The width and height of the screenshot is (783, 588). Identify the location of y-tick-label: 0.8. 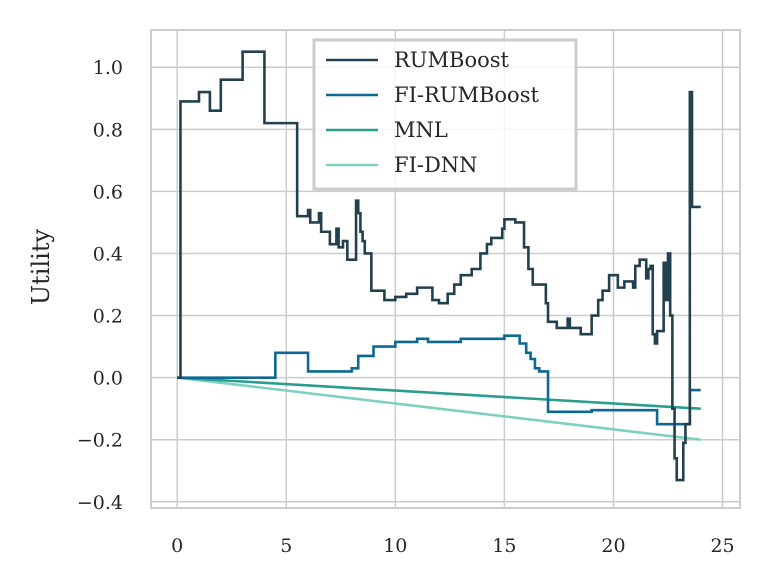
(108, 130).